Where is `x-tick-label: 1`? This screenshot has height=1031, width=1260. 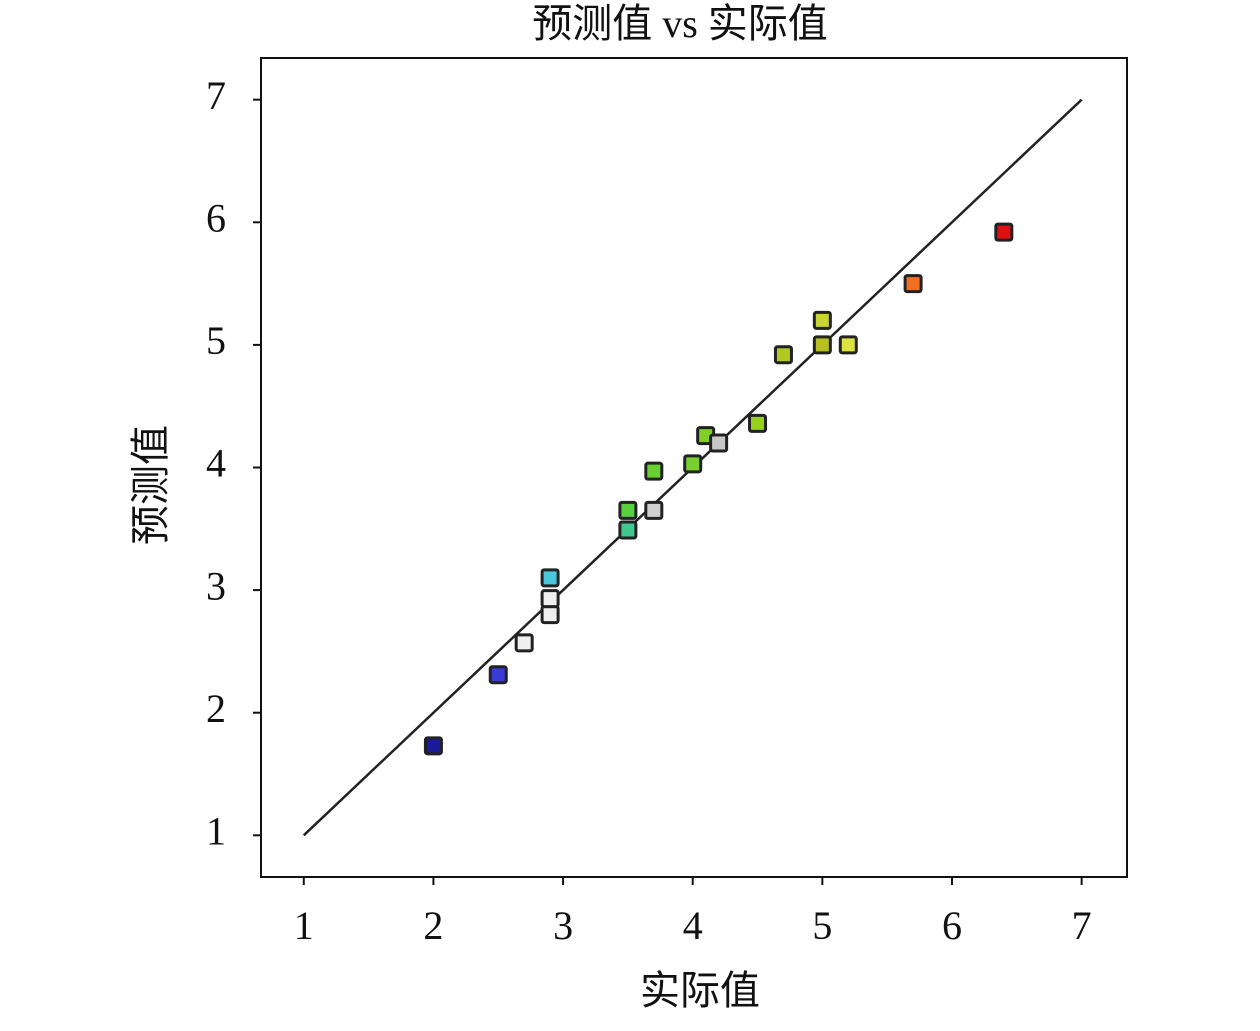
x-tick-label: 1 is located at coordinates (304, 925).